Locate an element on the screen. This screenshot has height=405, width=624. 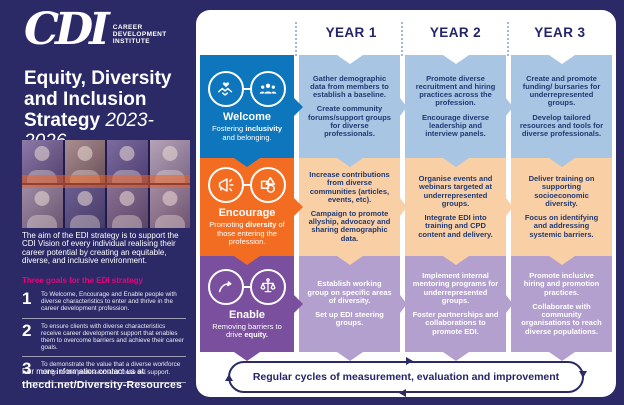
encourage-icons is located at coordinates (247, 185).